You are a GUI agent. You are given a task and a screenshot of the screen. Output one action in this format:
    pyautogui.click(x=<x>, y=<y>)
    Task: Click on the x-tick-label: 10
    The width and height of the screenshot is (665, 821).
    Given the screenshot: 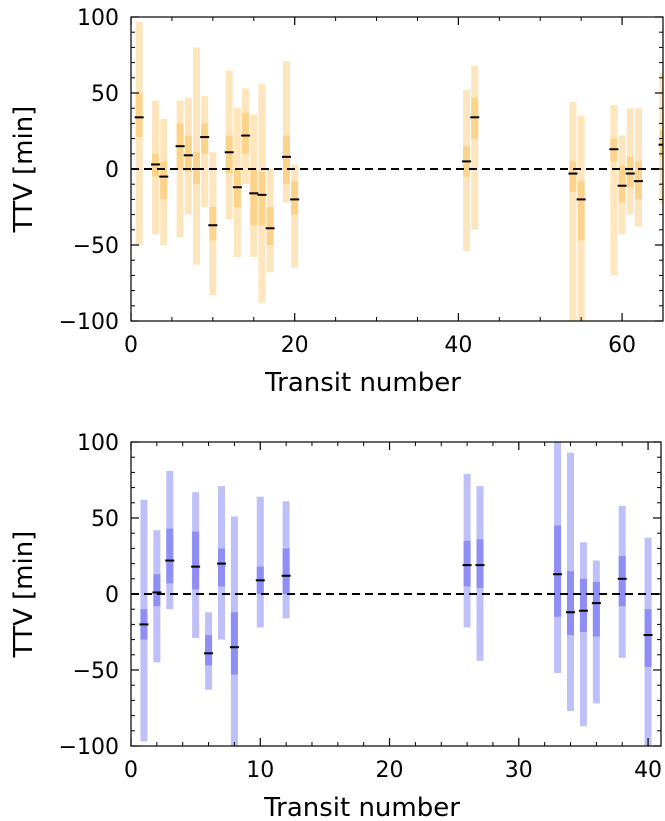 What is the action you would take?
    pyautogui.click(x=260, y=770)
    